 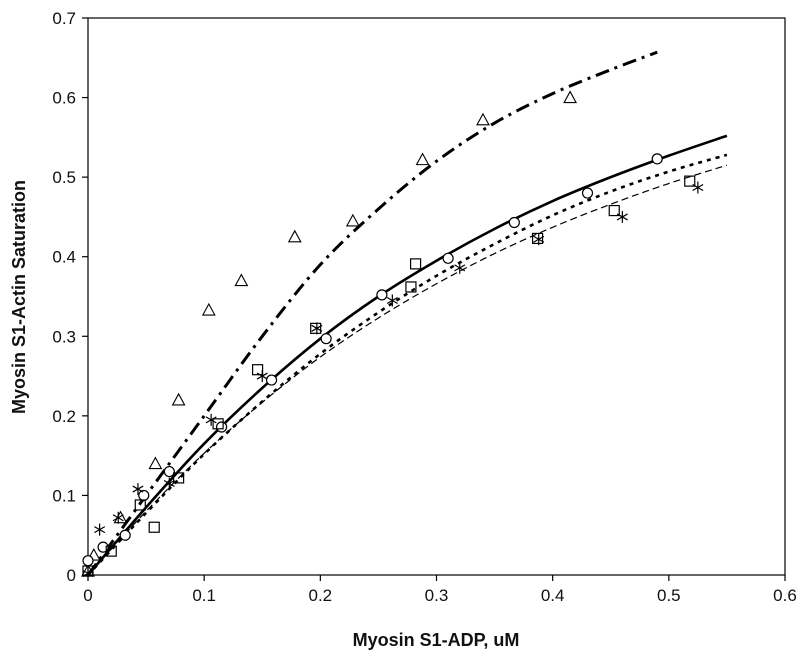 I want to click on x-tick-label: 0.5, so click(x=669, y=595).